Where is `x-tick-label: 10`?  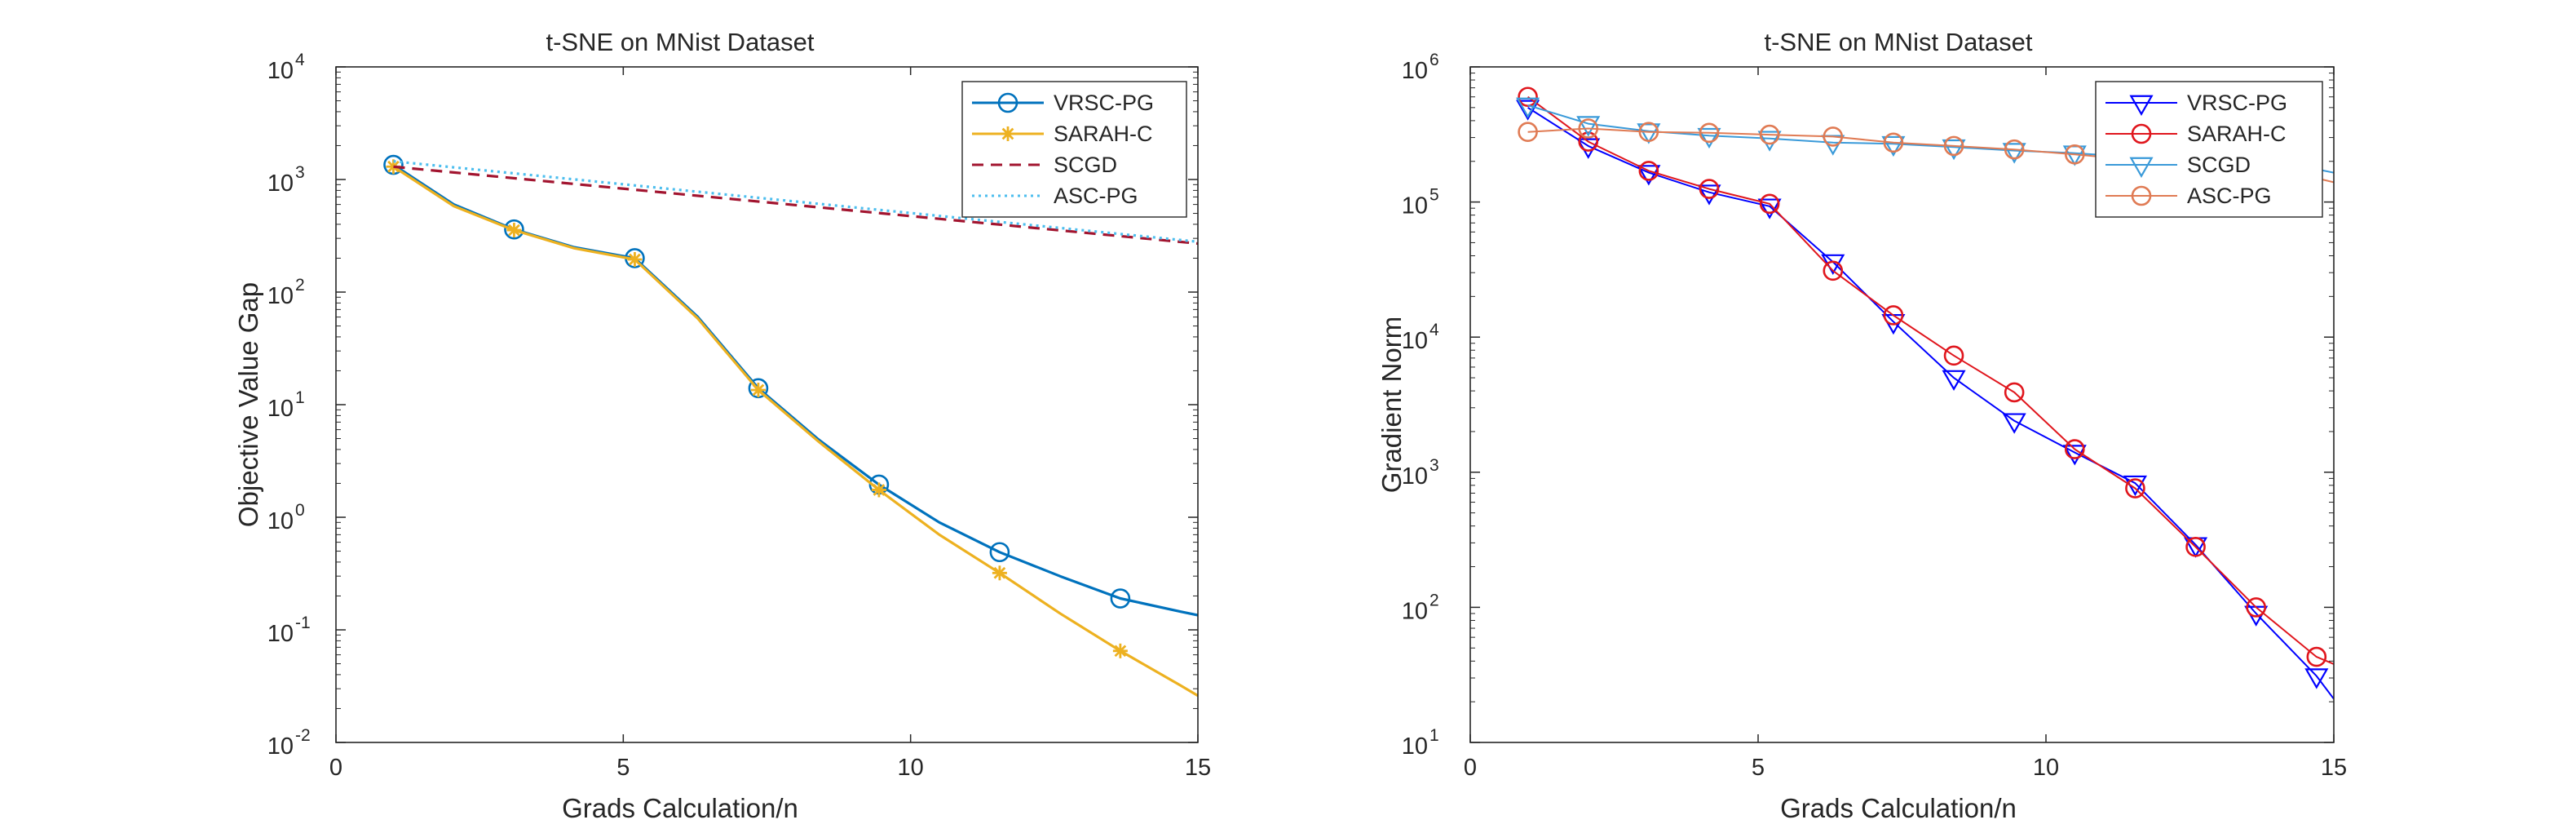 x-tick-label: 10 is located at coordinates (2046, 768).